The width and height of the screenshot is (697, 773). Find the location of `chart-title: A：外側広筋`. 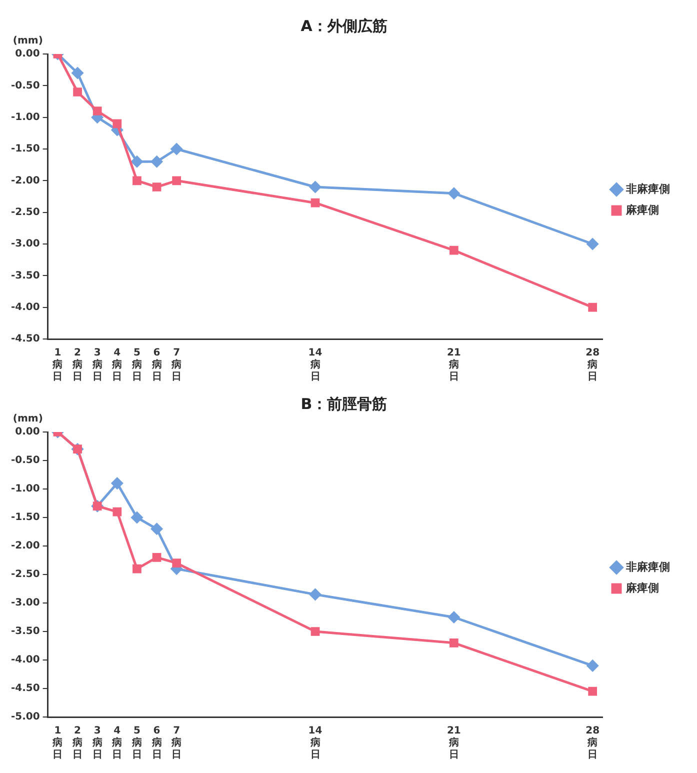

chart-title: A：外側広筋 is located at coordinates (344, 25).